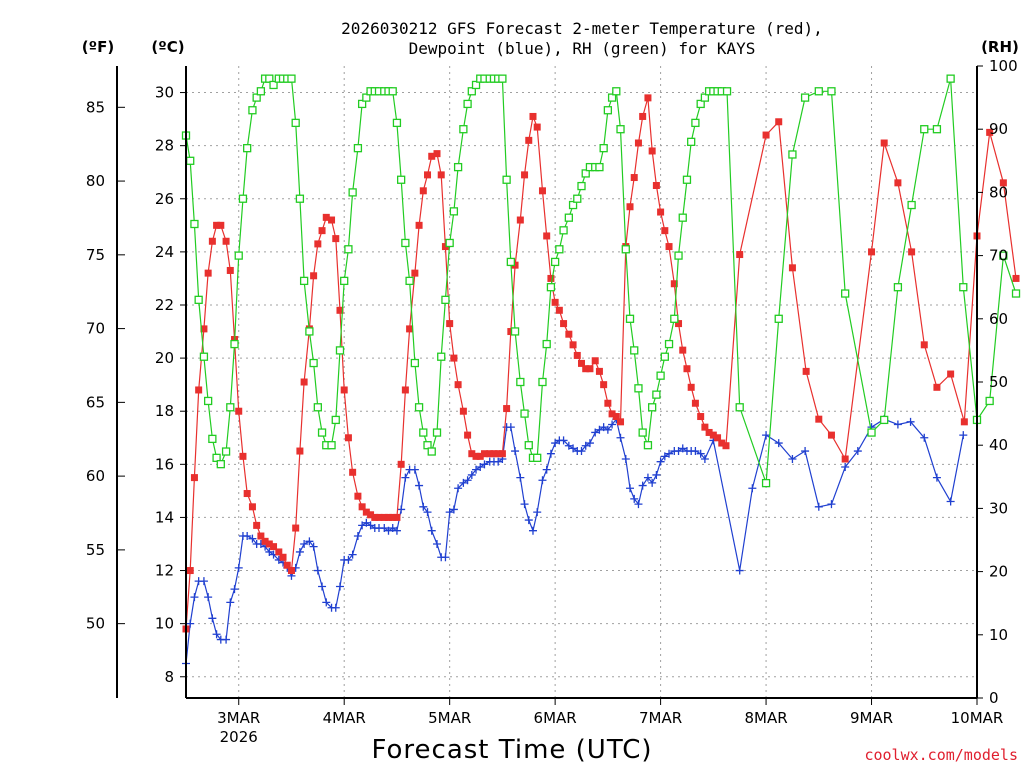  I want to click on x-tick-year-label: 2026, so click(239, 737).